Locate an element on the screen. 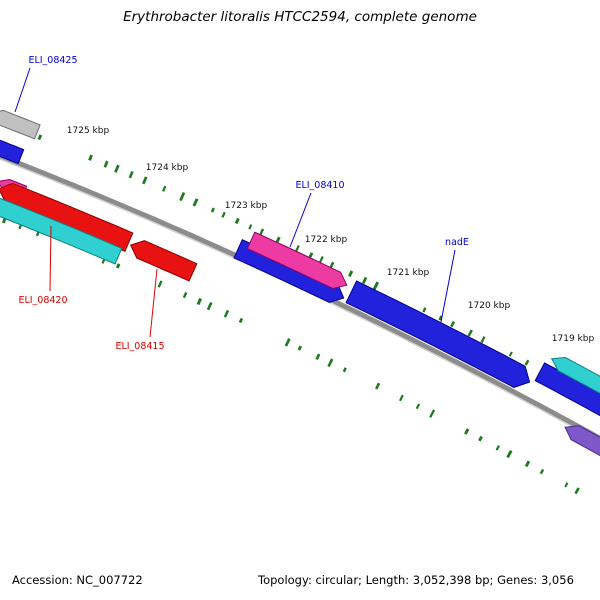 This screenshot has height=600, width=600. ruler-label: 1719 kbp is located at coordinates (573, 339).